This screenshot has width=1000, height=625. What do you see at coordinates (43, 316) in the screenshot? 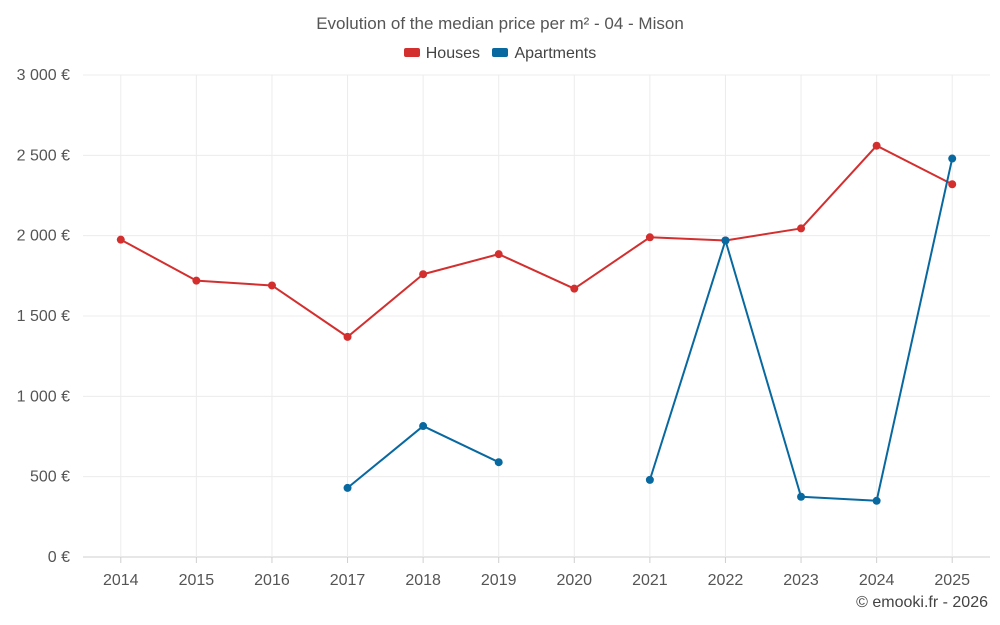
I see `y-tick-label: 1 500 €` at bounding box center [43, 316].